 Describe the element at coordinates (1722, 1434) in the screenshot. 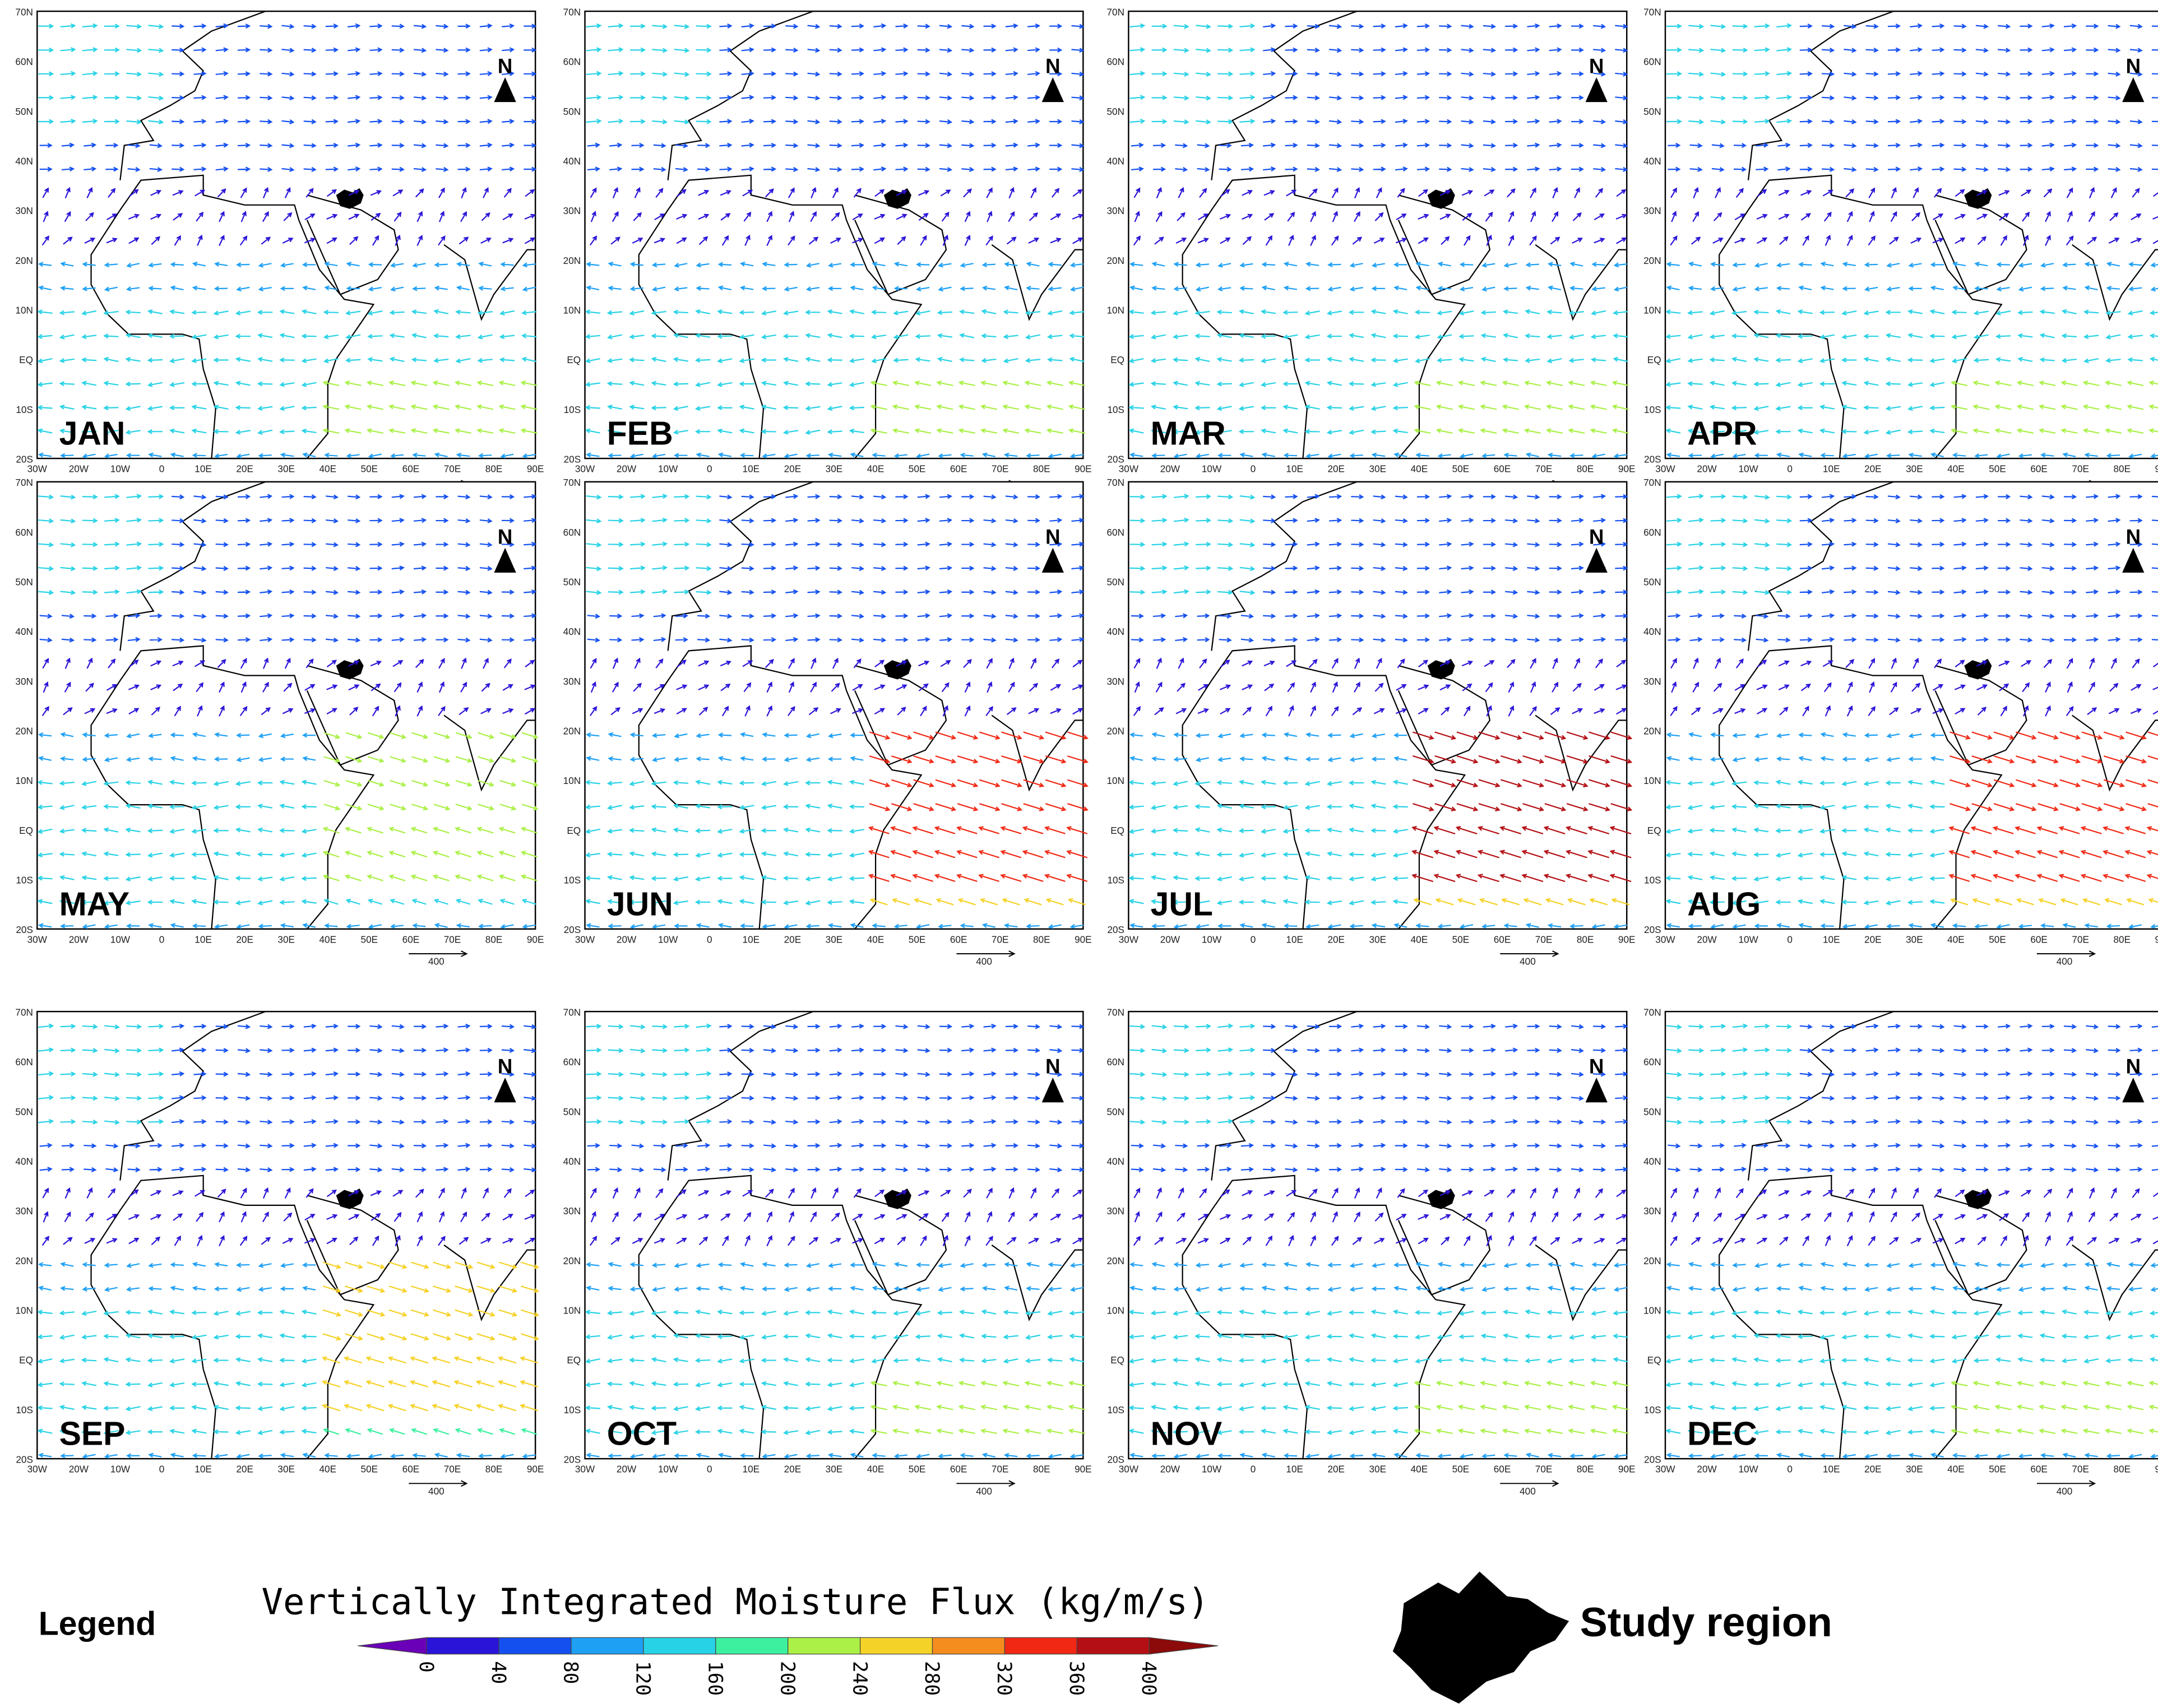

I see `panel-label: DEC` at that location.